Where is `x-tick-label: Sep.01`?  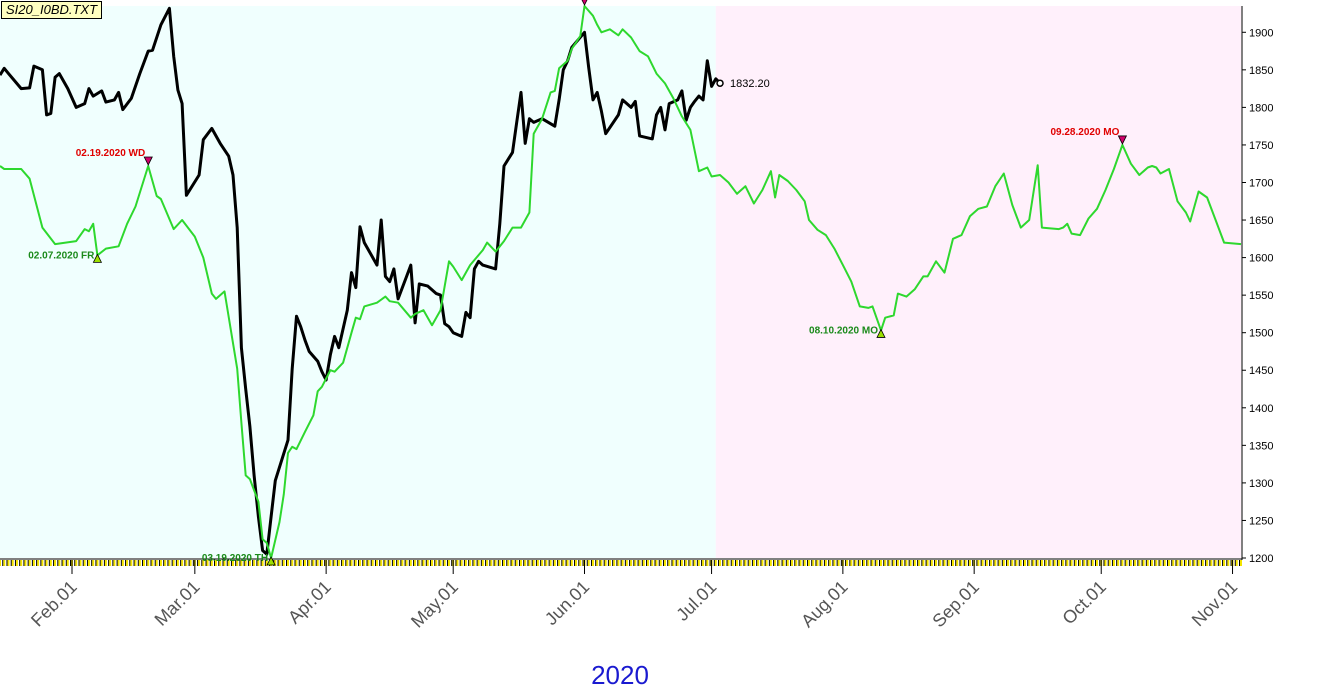 x-tick-label: Sep.01 is located at coordinates (956, 604).